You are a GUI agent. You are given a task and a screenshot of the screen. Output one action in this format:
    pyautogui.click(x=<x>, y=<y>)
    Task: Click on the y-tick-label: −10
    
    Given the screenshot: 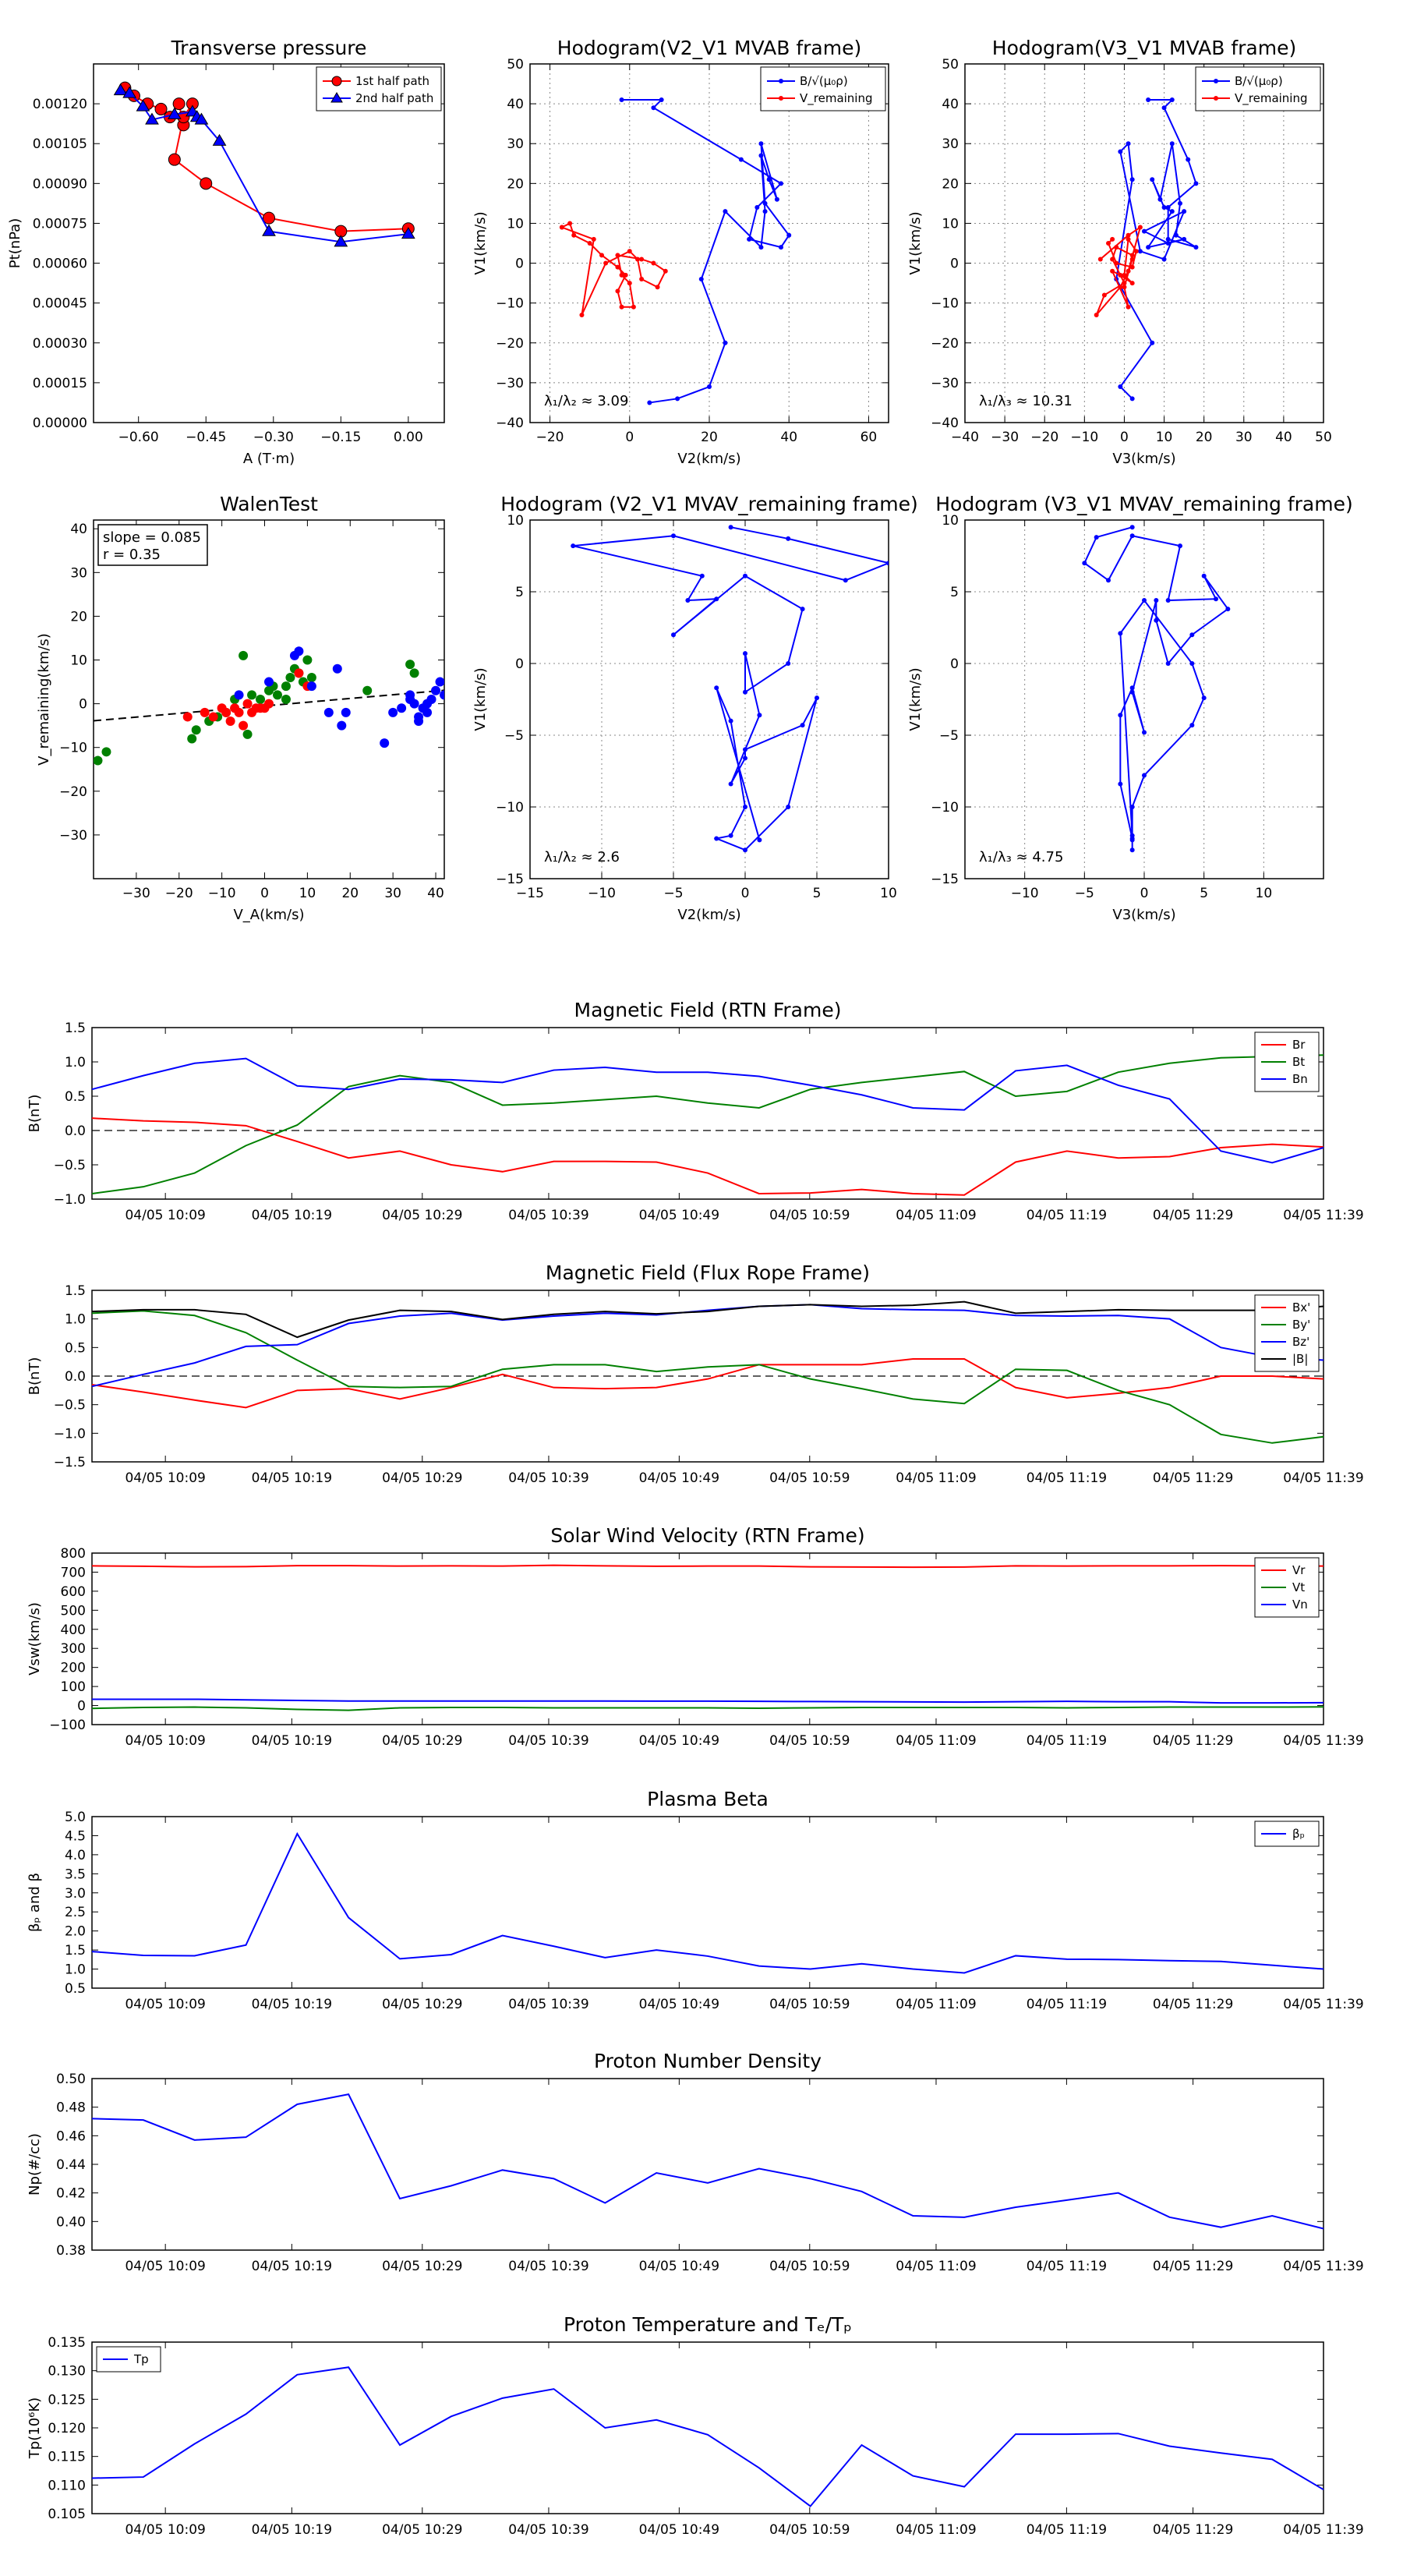 What is the action you would take?
    pyautogui.click(x=73, y=748)
    